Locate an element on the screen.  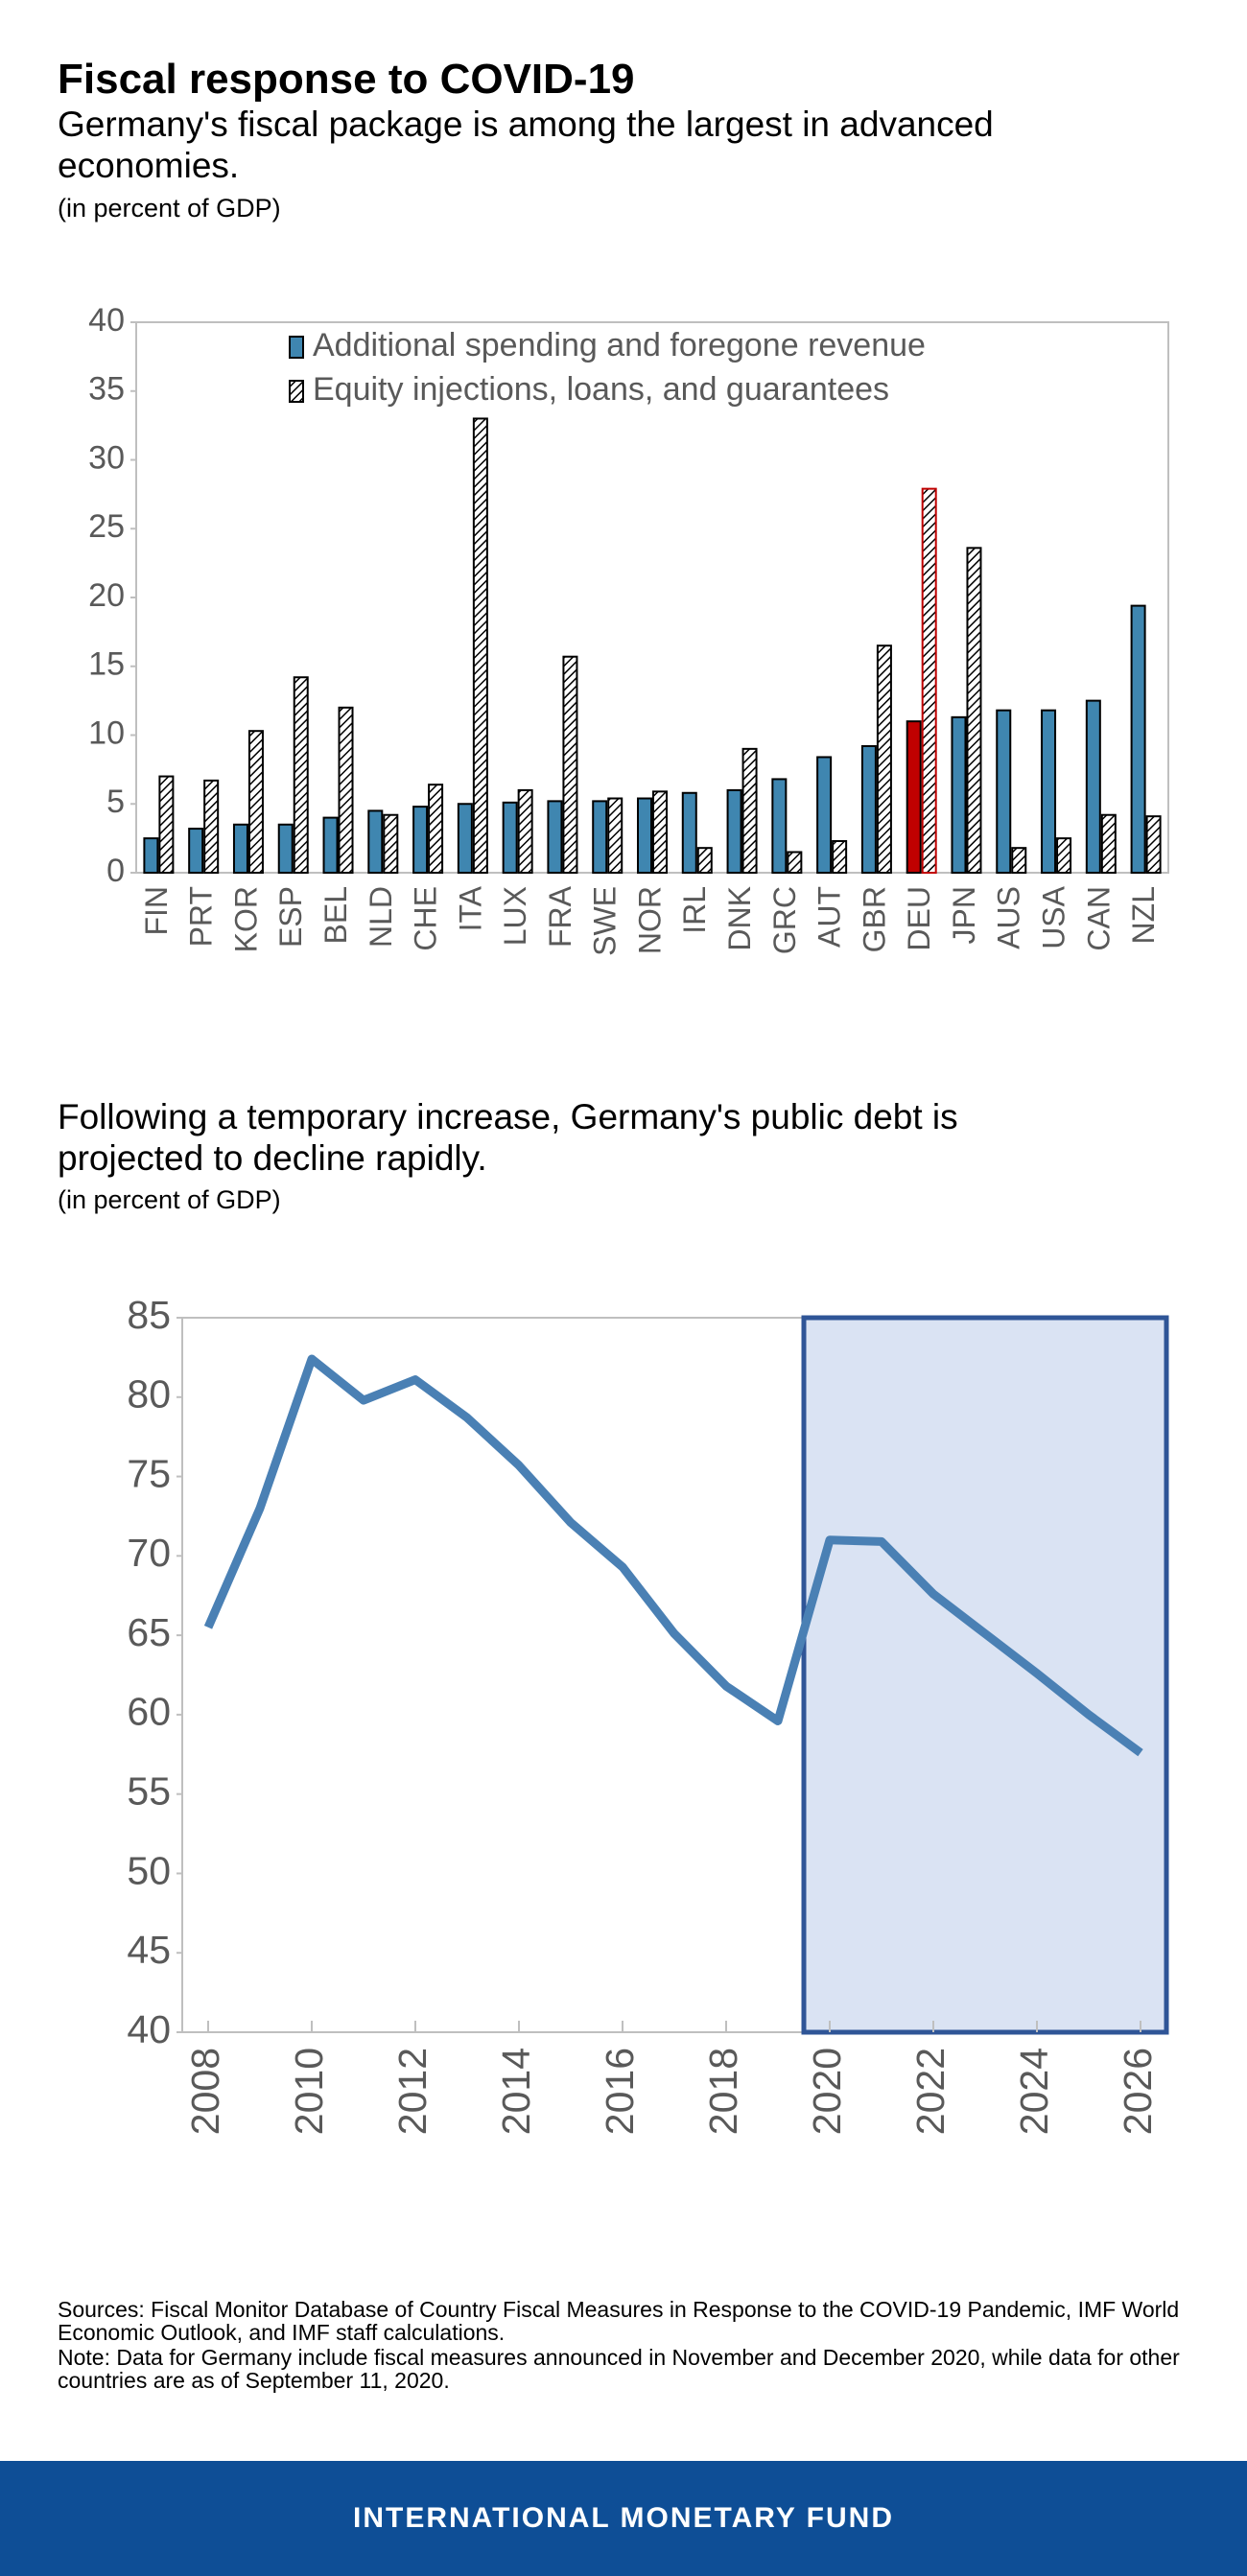
y-tick-label: 25 is located at coordinates (106, 526).